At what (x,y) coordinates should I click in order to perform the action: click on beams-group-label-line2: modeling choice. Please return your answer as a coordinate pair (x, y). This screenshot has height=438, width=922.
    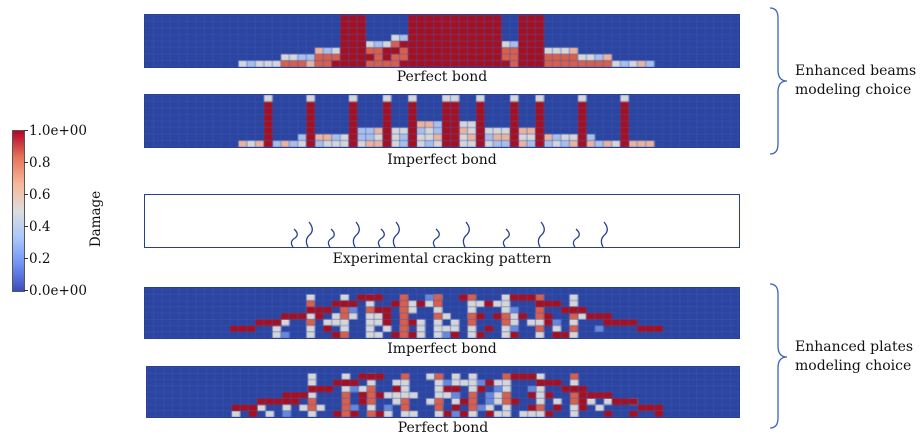
    Looking at the image, I should click on (853, 90).